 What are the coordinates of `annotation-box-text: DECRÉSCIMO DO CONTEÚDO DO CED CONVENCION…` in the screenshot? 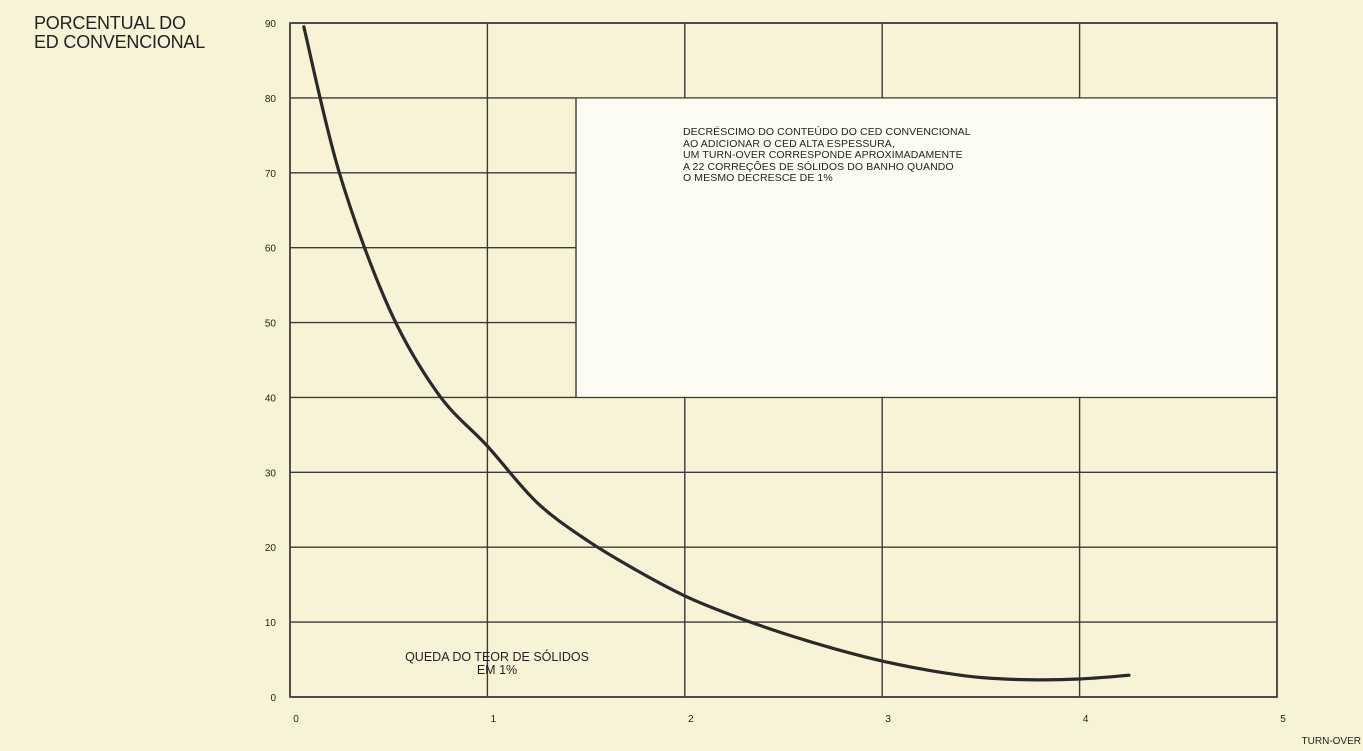 It's located at (827, 155).